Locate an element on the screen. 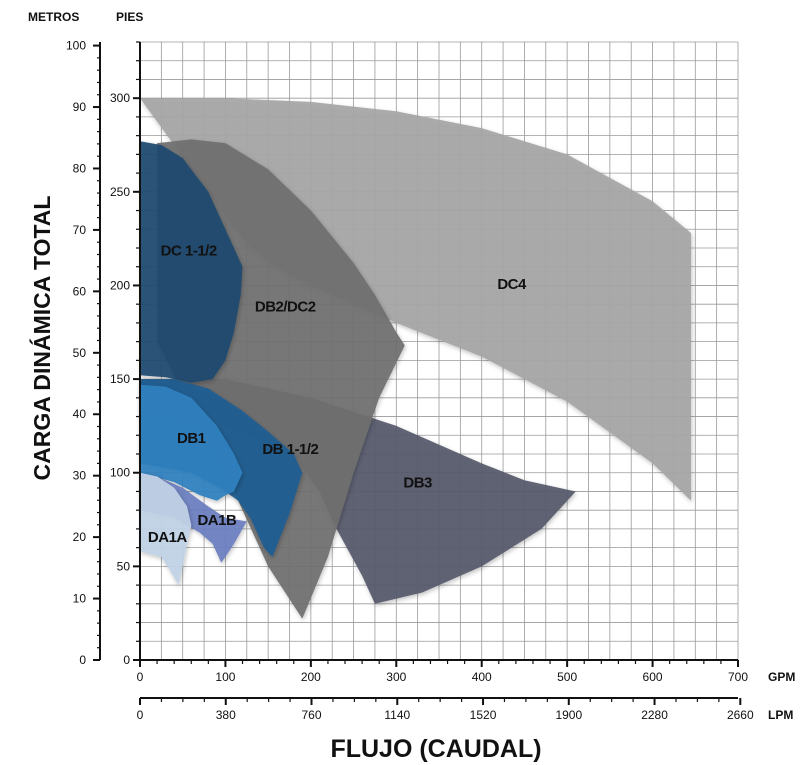  region-label-db3: DB3 is located at coordinates (417, 483).